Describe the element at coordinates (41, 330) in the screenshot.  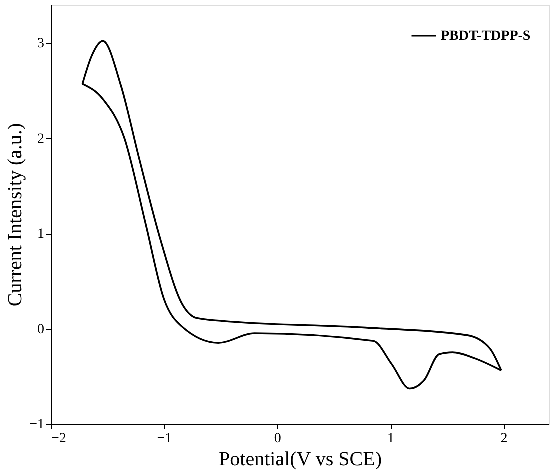
I see `y-tick-label: 0` at that location.